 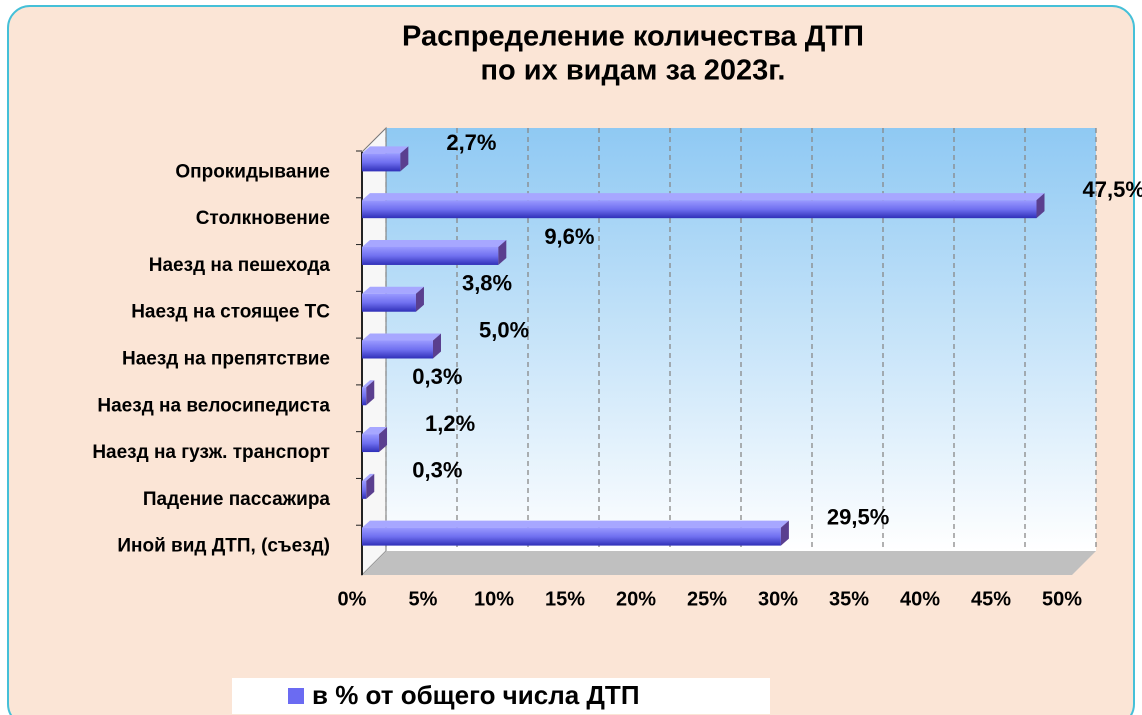 I want to click on chart-title: Распределение количества ДТП, so click(x=633, y=37).